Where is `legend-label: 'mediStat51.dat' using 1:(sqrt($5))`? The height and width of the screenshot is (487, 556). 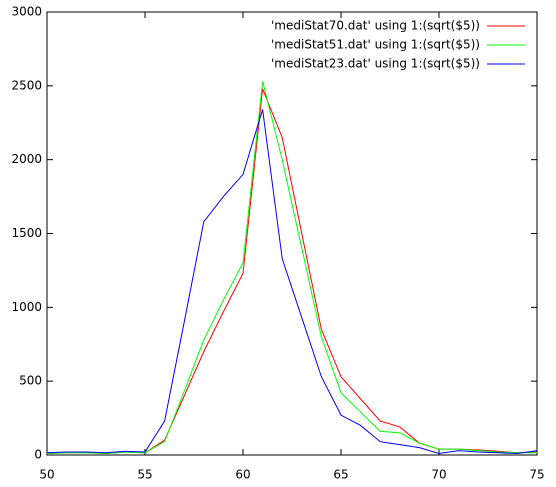
legend-label: 'mediStat51.dat' using 1:(sqrt($5)) is located at coordinates (375, 45).